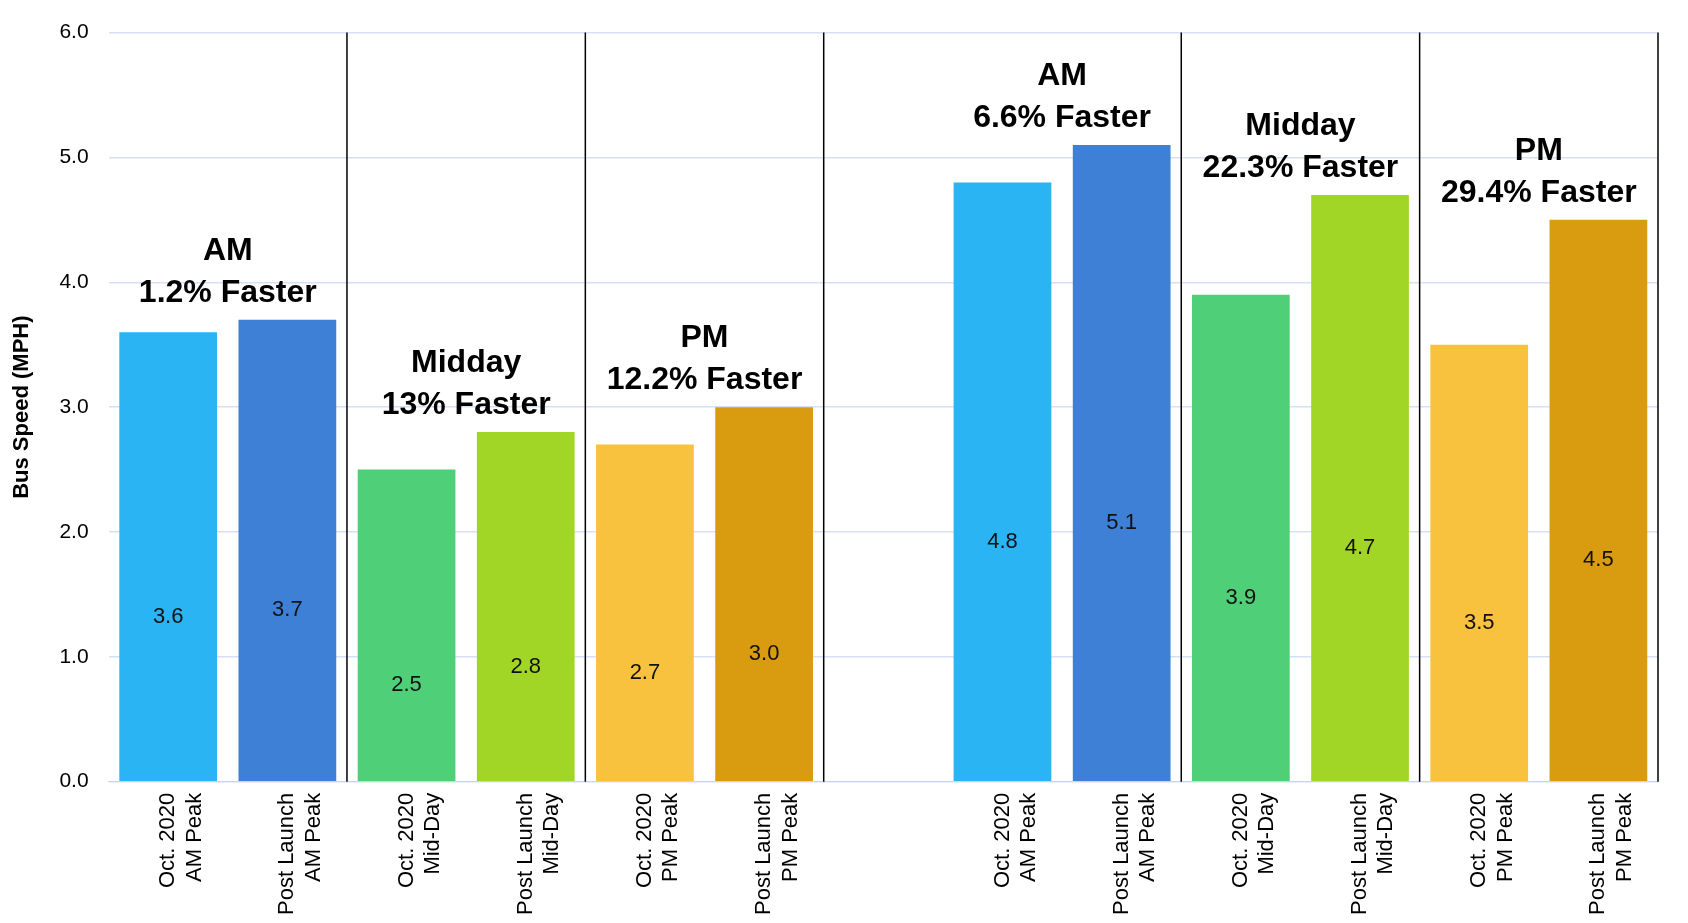  Describe the element at coordinates (74, 530) in the screenshot. I see `y-tick-label: 2.0` at that location.